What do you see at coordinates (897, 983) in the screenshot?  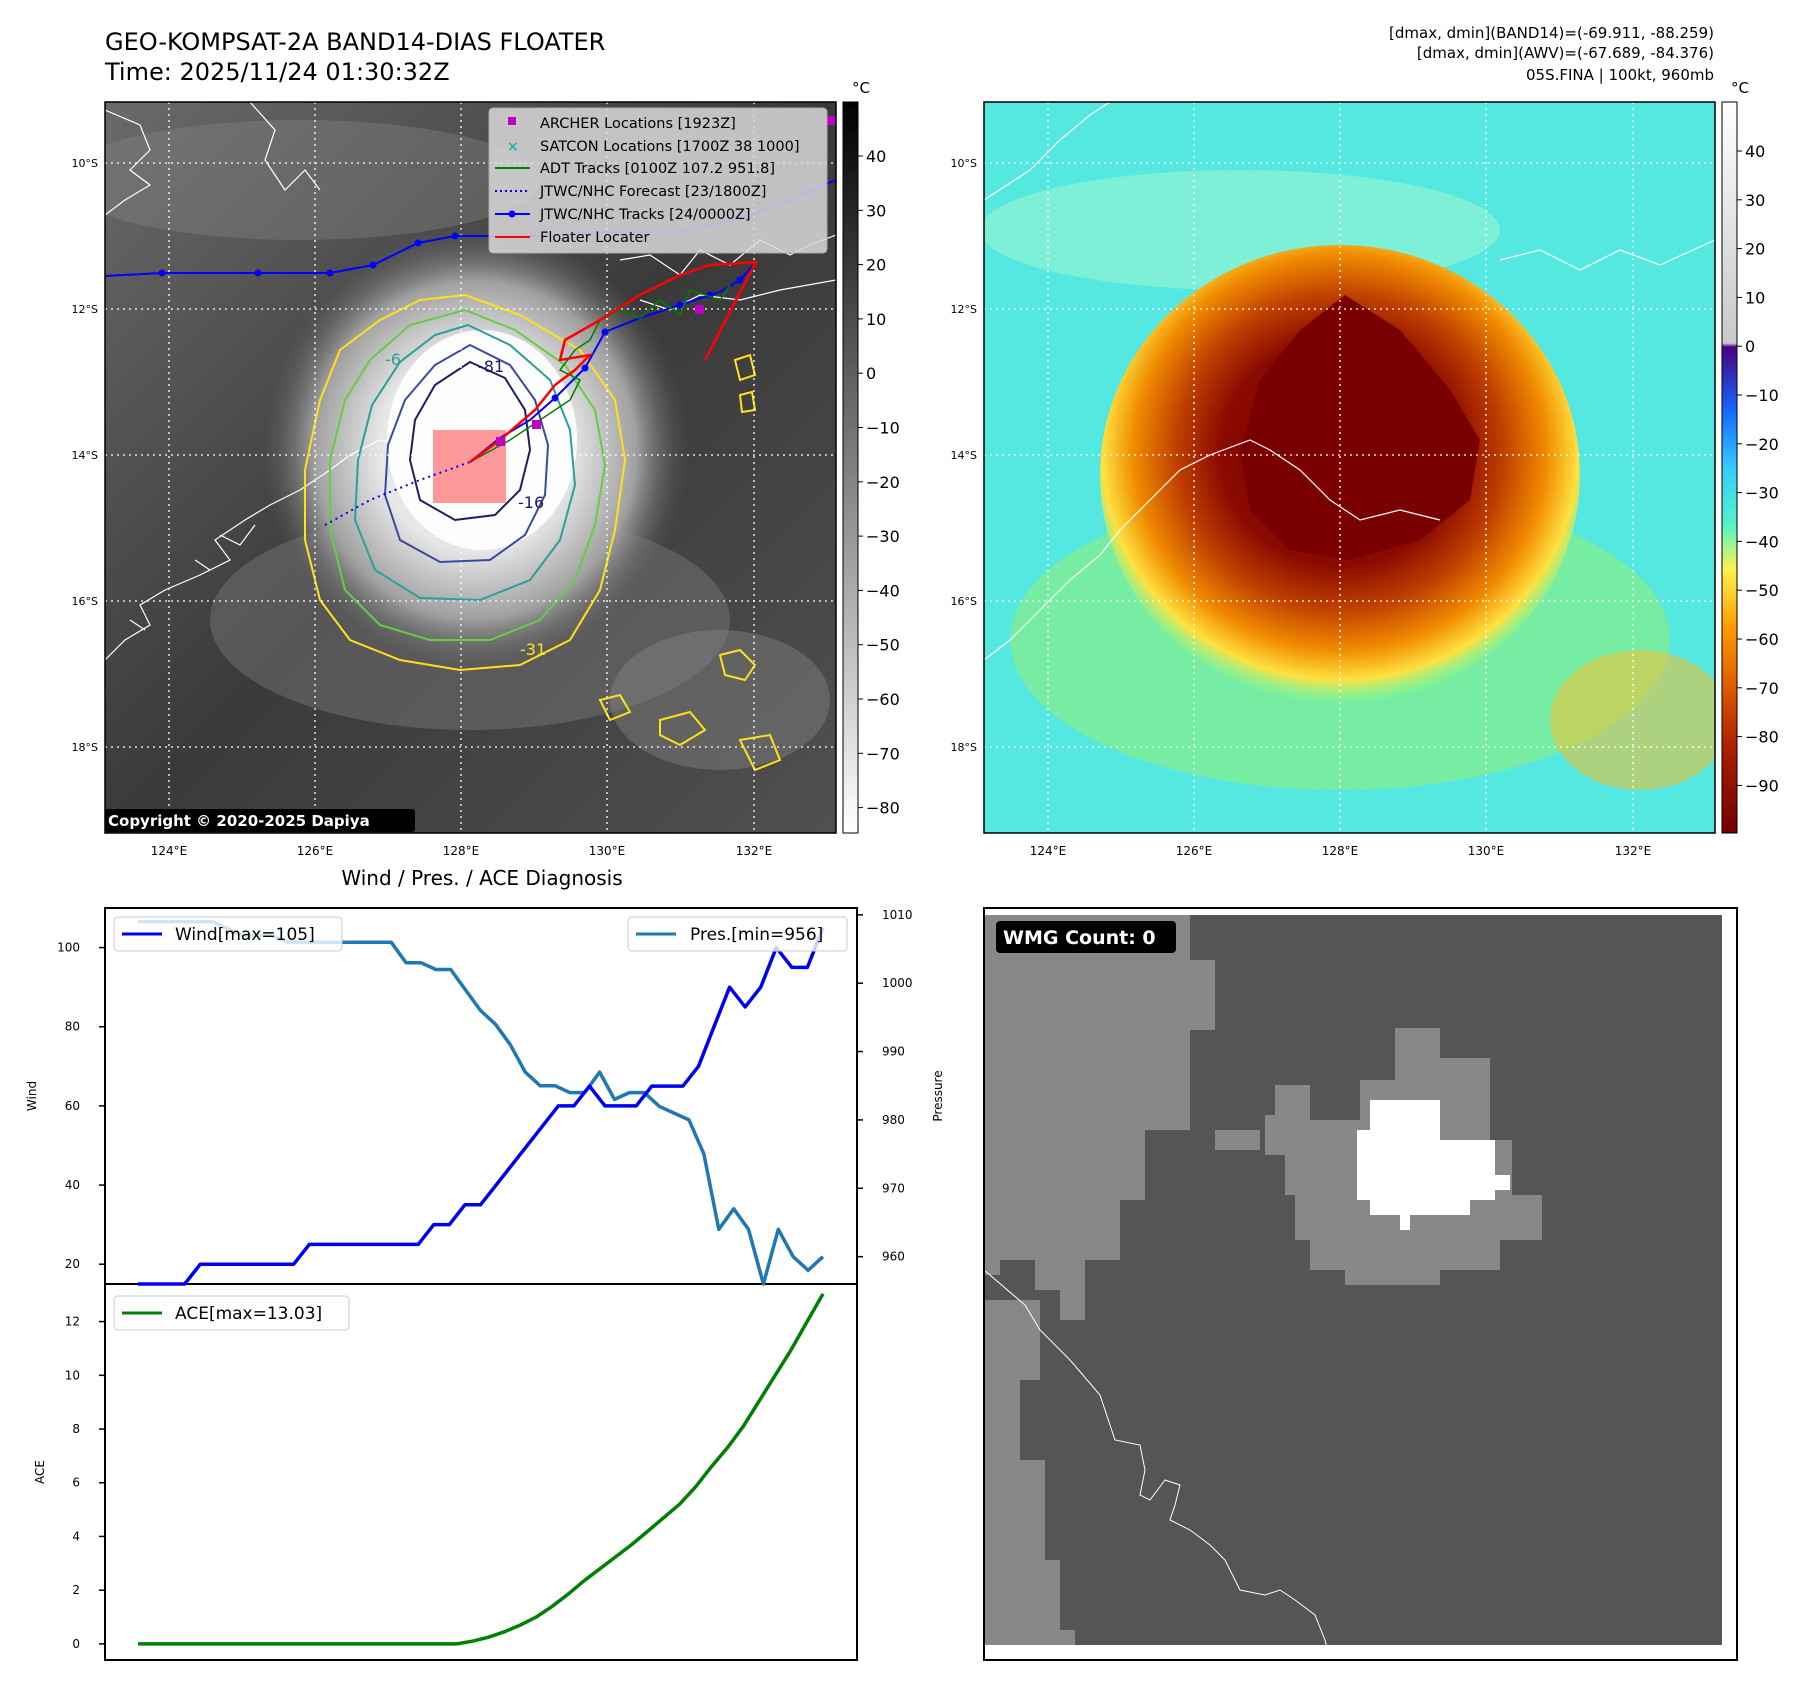 I see `pressure-tick-label: 1000` at bounding box center [897, 983].